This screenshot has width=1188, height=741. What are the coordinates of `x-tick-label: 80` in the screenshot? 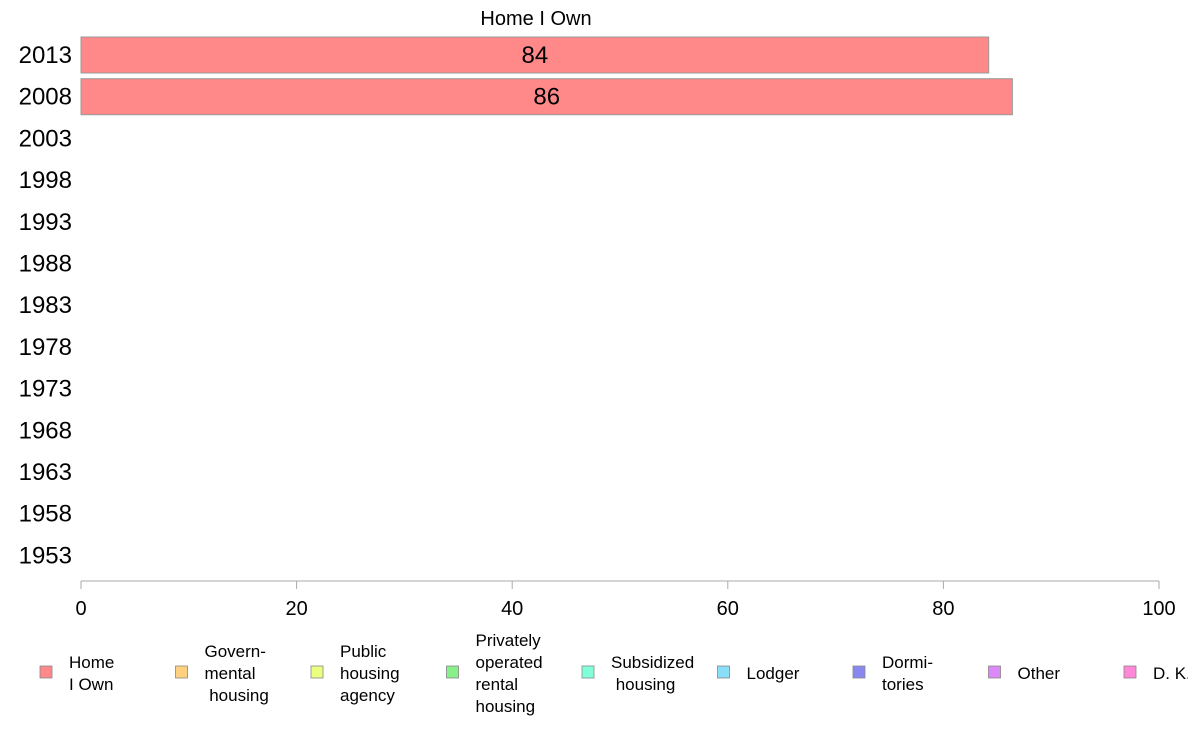 It's located at (943, 609).